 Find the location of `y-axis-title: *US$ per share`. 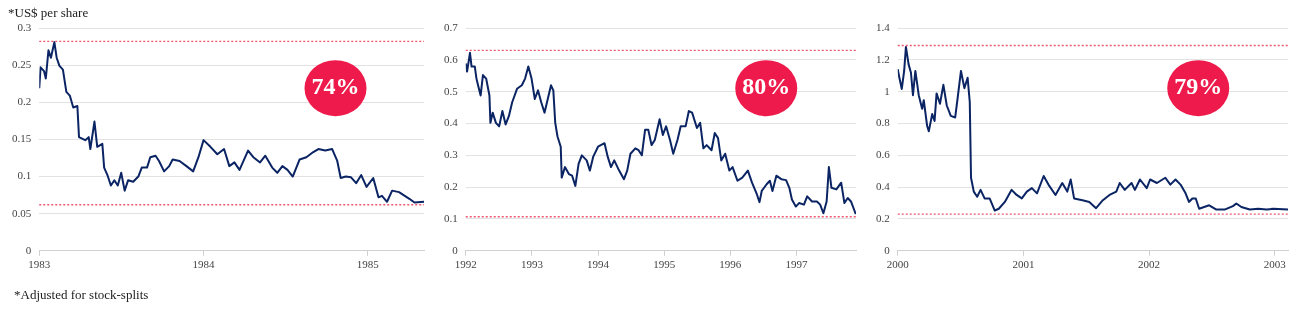

y-axis-title: *US$ per share is located at coordinates (48, 13).